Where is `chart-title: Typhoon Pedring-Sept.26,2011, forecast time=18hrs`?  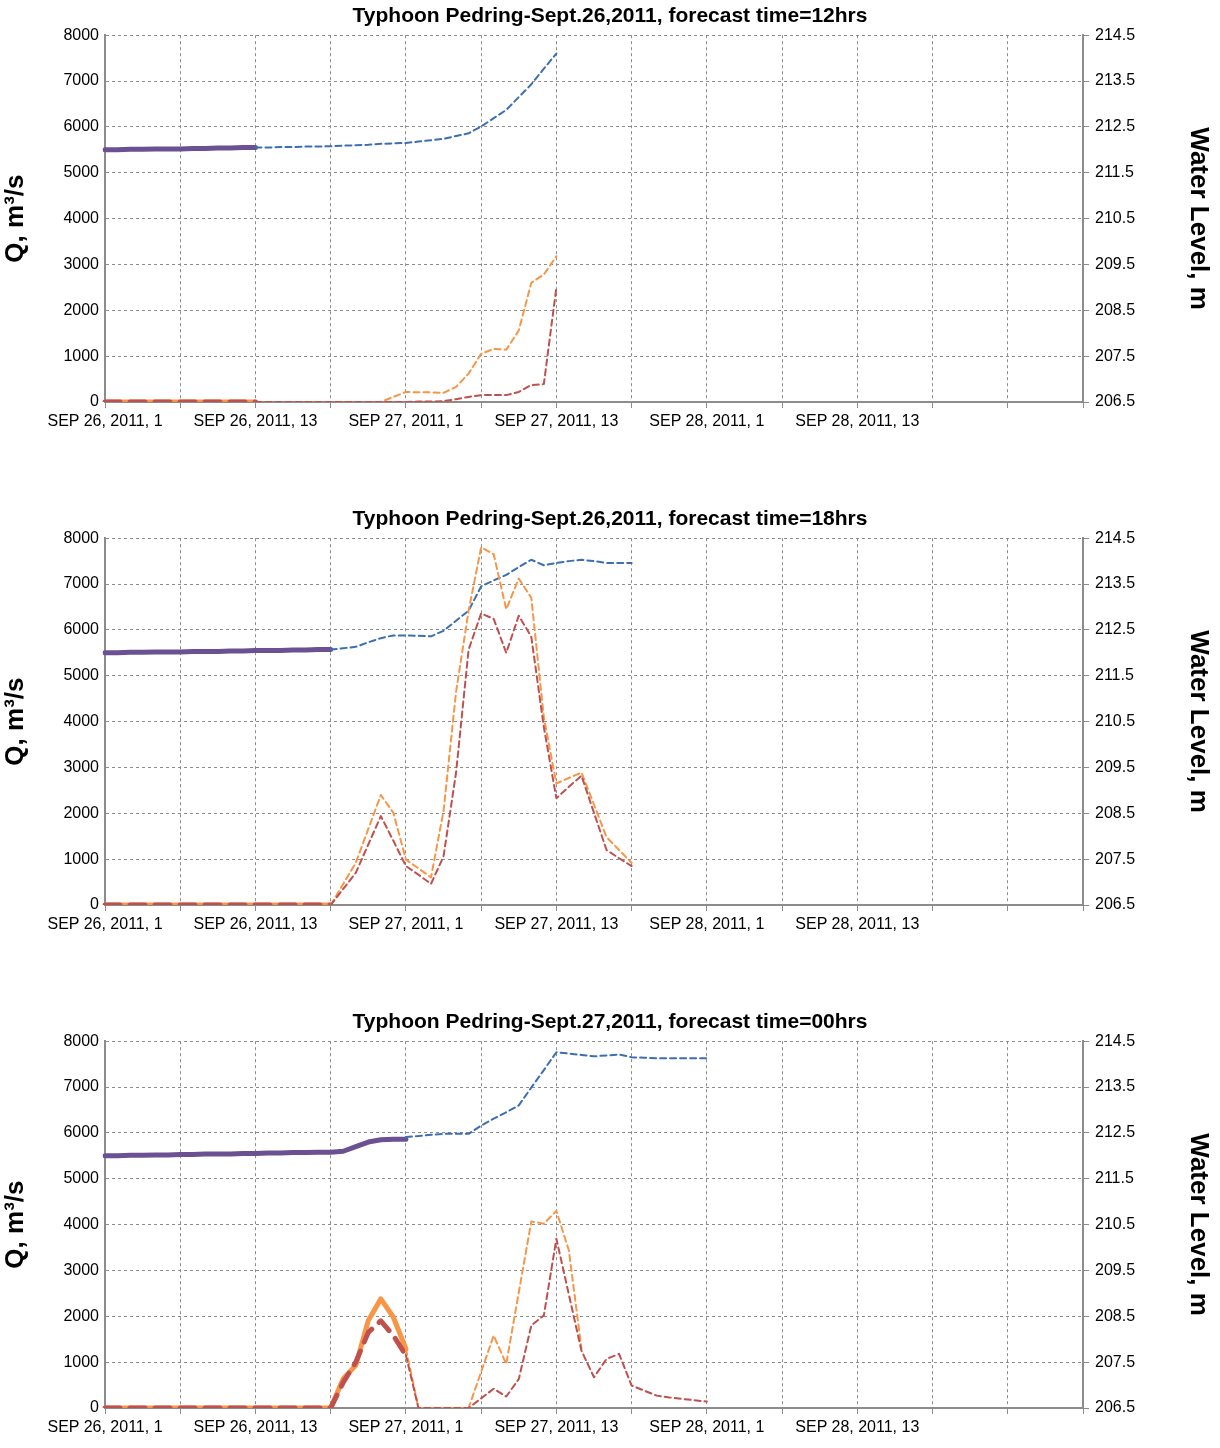
chart-title: Typhoon Pedring-Sept.26,2011, forecast time=18hrs is located at coordinates (610, 518).